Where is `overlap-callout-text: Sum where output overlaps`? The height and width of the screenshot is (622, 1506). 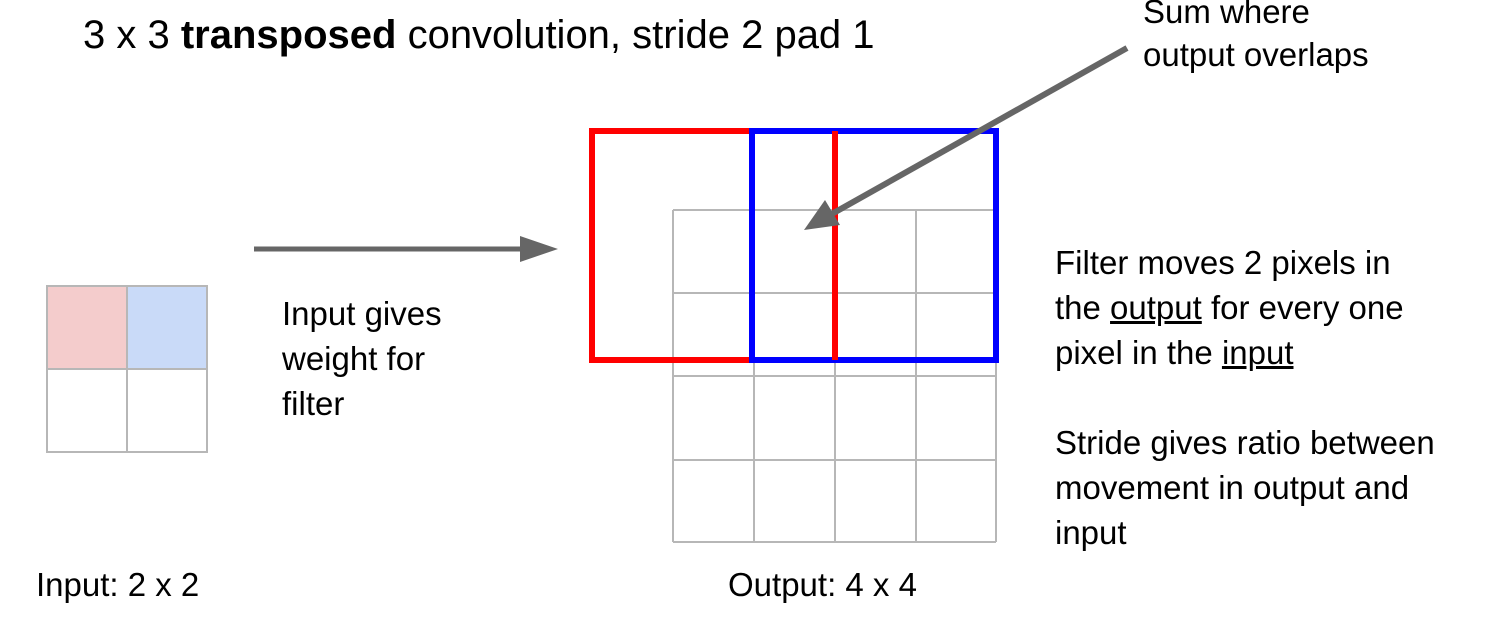 overlap-callout-text: Sum where output overlaps is located at coordinates (1256, 38).